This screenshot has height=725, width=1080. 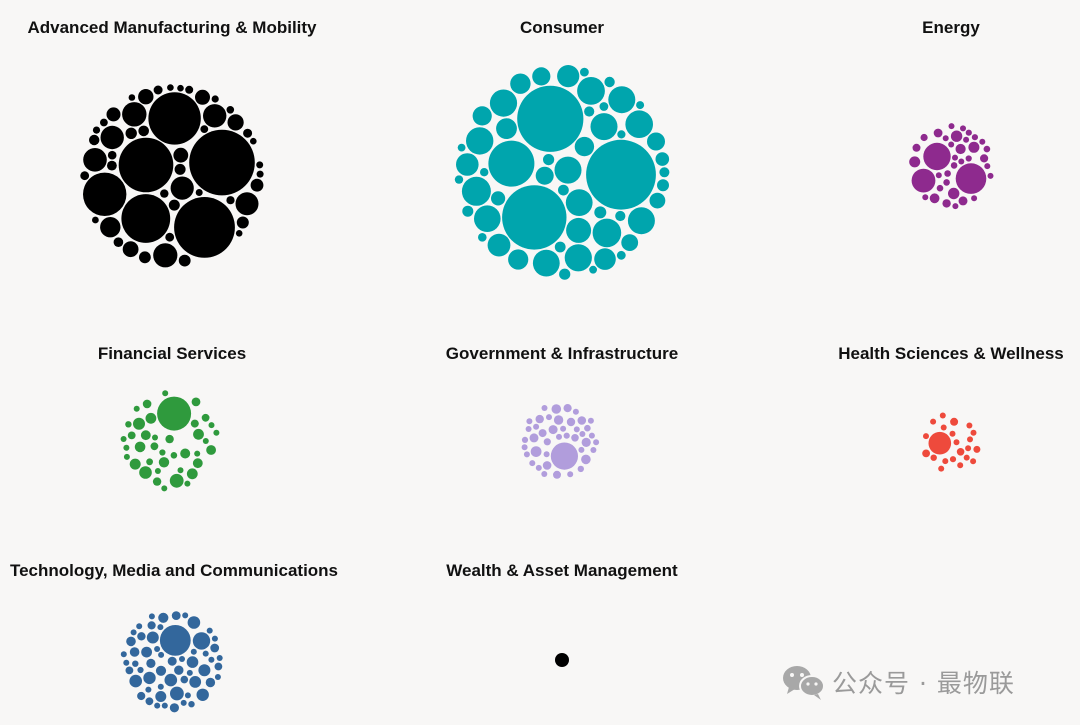 I want to click on panel-7: Wealth & Asset Management, so click(x=562, y=614).